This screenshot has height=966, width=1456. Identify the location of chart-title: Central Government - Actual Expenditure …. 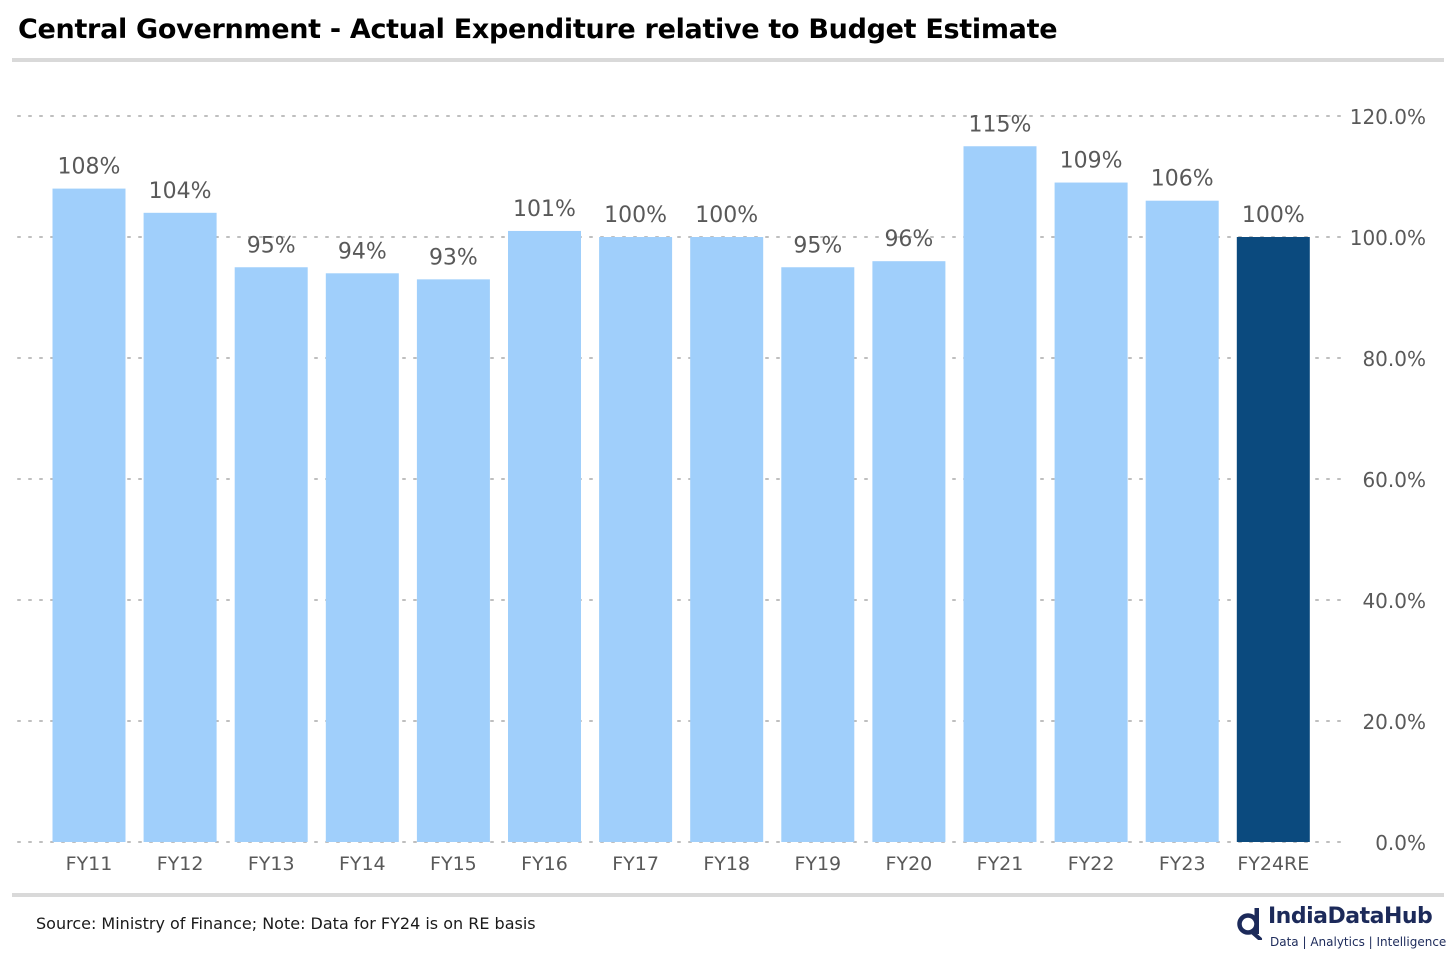
(538, 29).